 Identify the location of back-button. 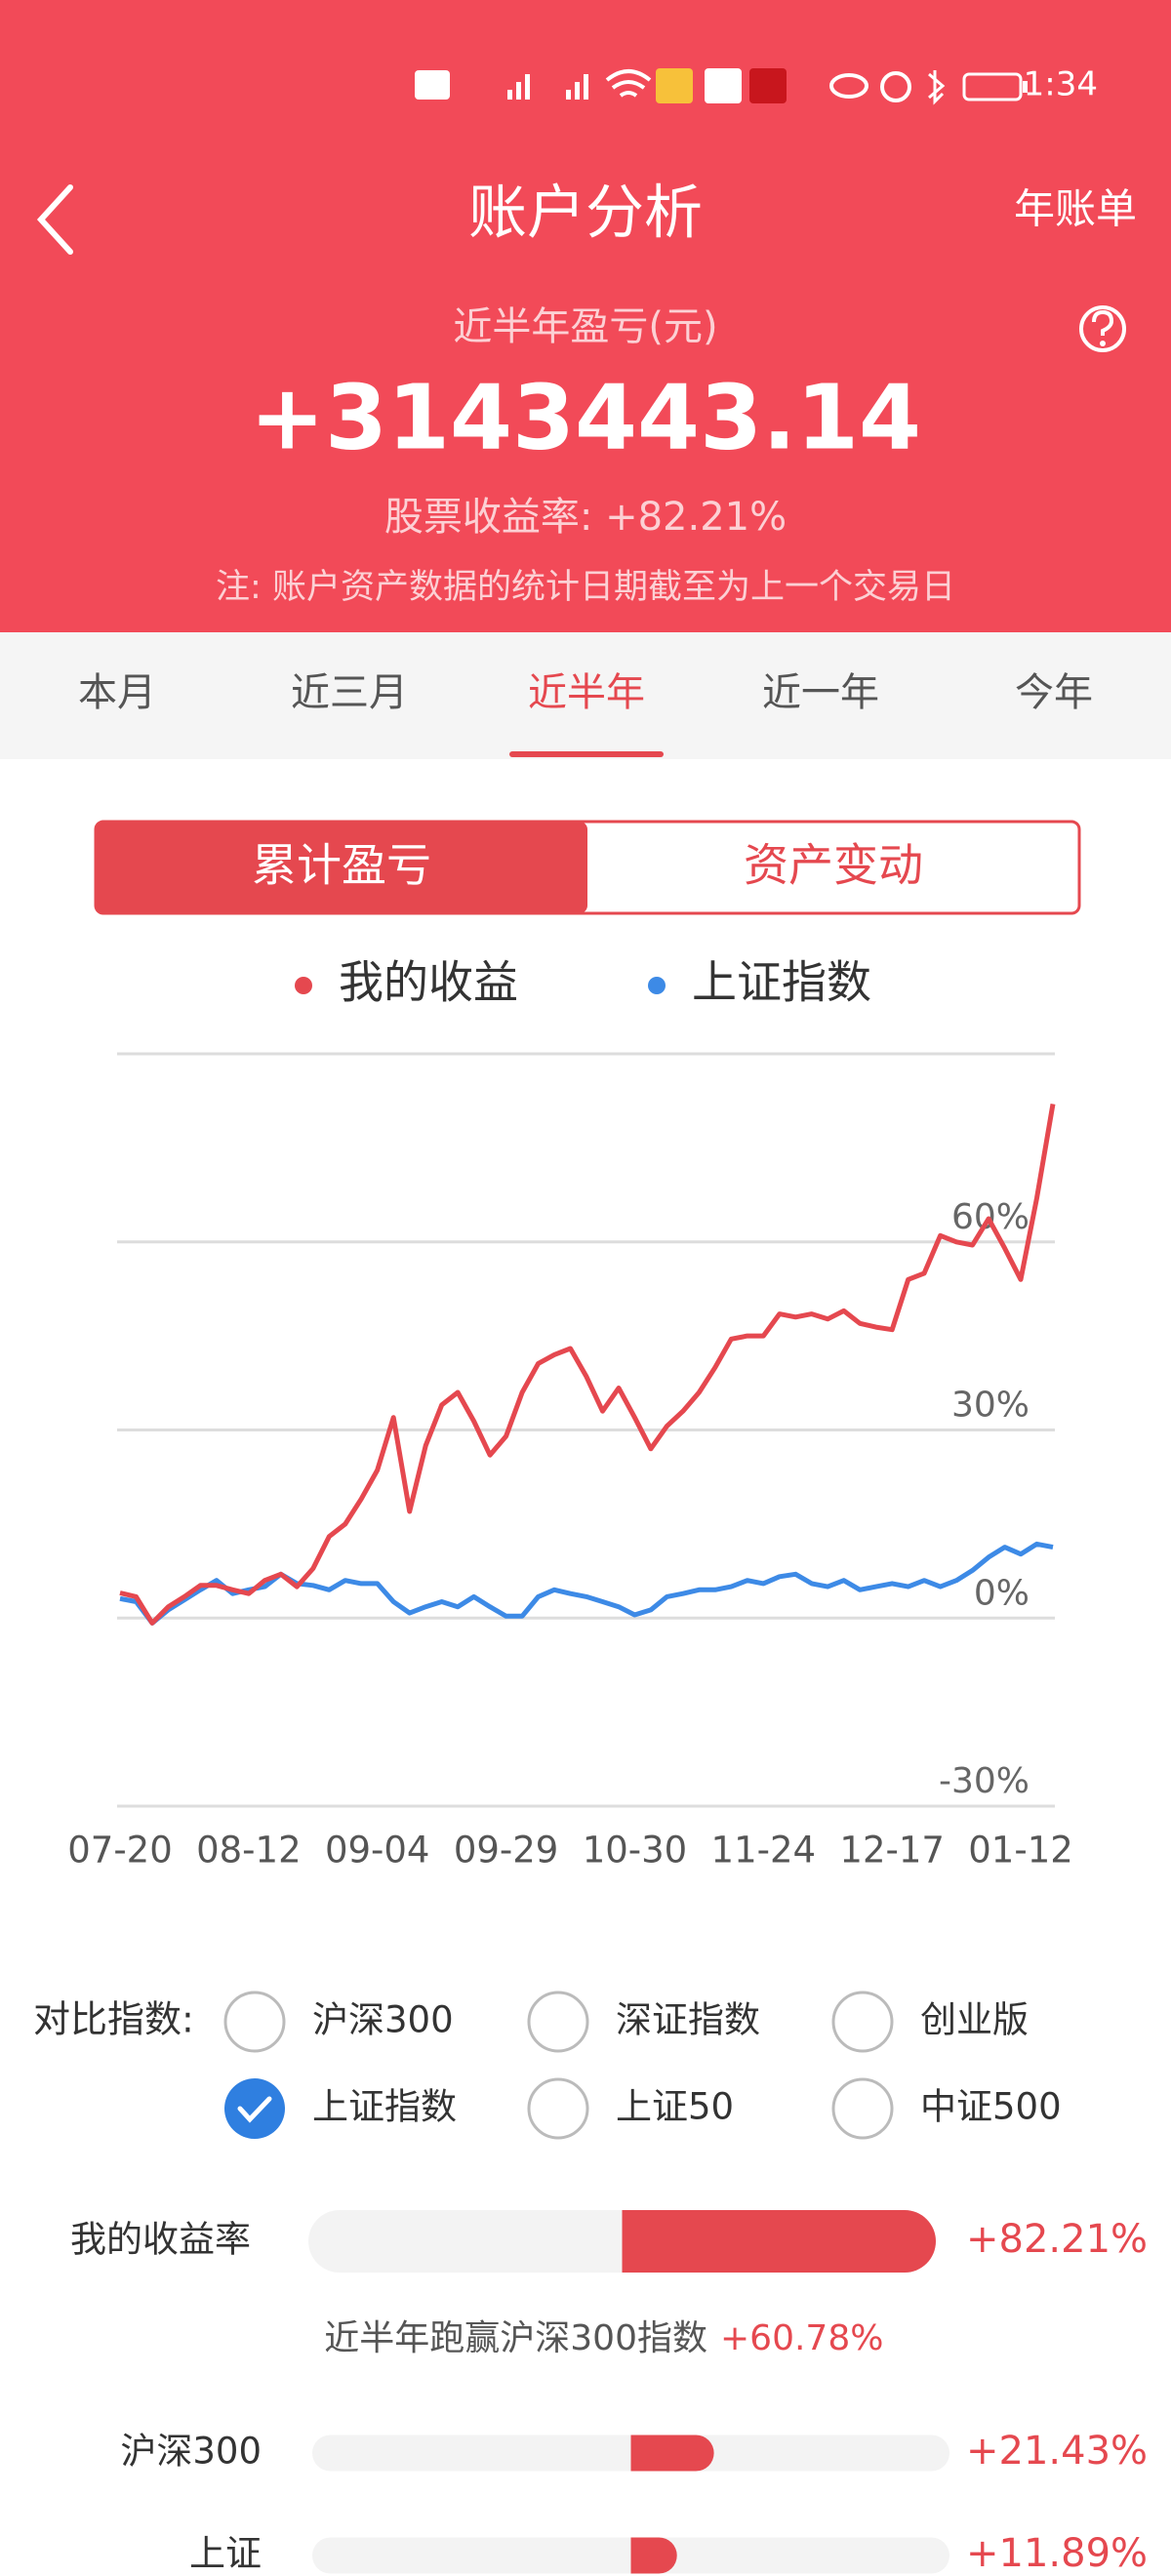
(54, 219).